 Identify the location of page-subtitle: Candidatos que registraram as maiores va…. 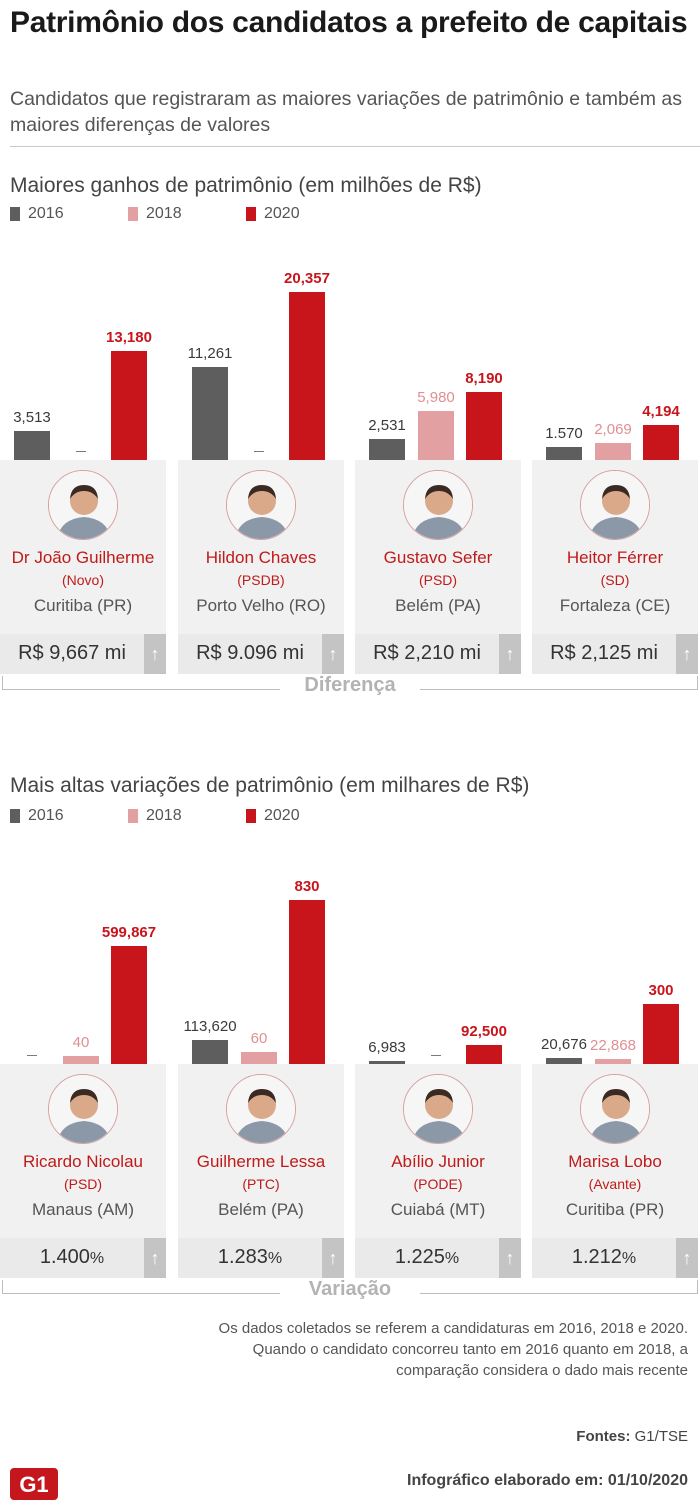
(346, 112).